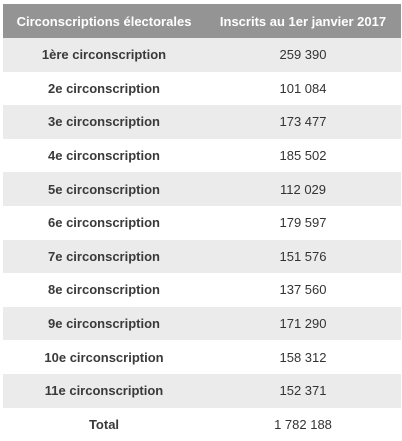 This screenshot has width=402, height=441. Describe the element at coordinates (104, 189) in the screenshot. I see `constituency-name: 5e circonscription` at that location.